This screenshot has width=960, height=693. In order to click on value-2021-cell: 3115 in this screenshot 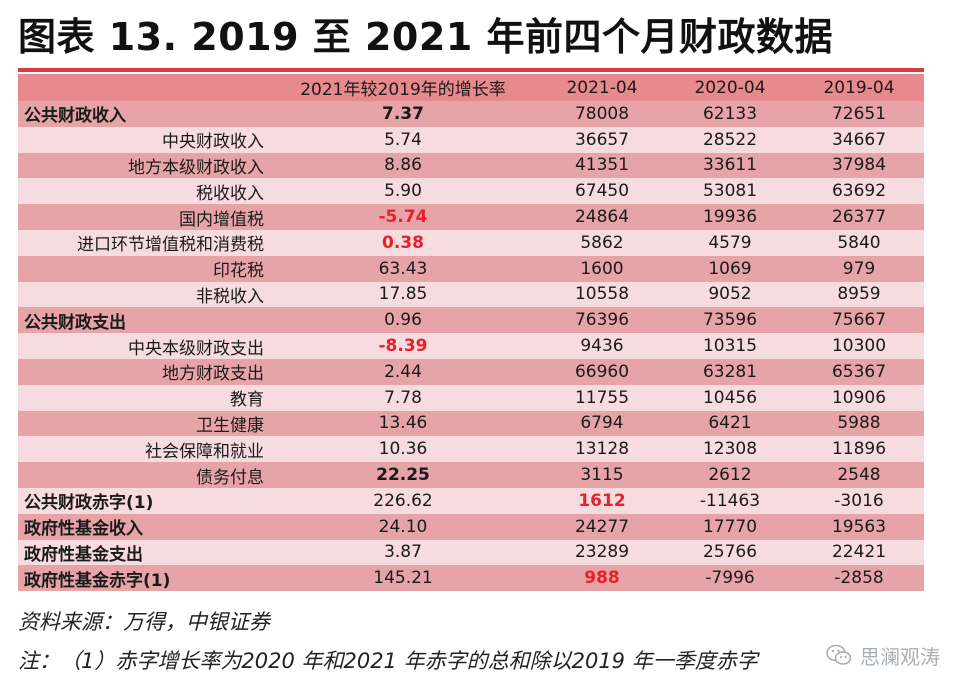, I will do `click(602, 475)`.